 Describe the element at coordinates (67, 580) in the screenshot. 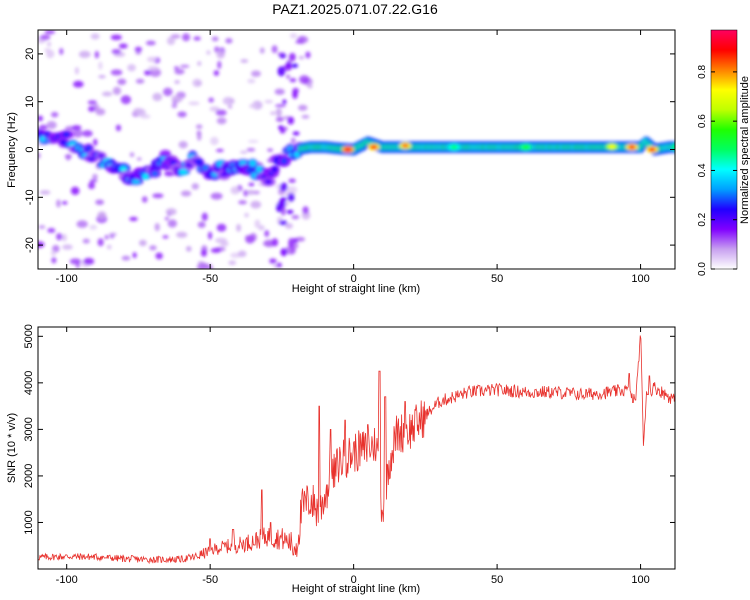

I see `x-tick-label: -100` at that location.